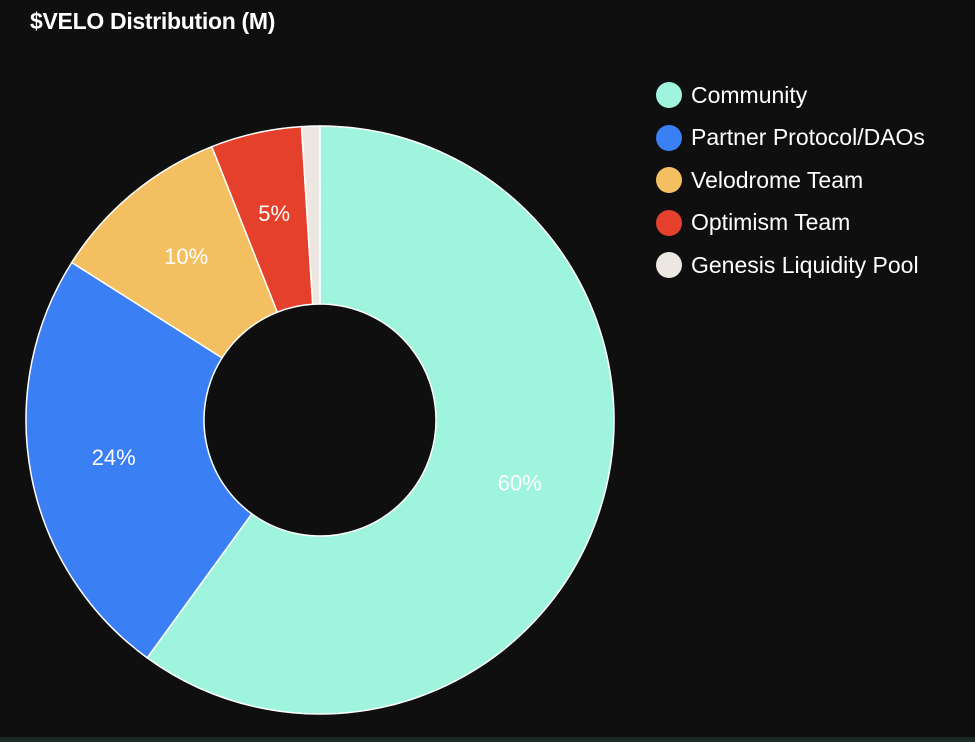 The height and width of the screenshot is (742, 975). What do you see at coordinates (310, 215) in the screenshot?
I see `slice-genesis-liquidity-pool` at bounding box center [310, 215].